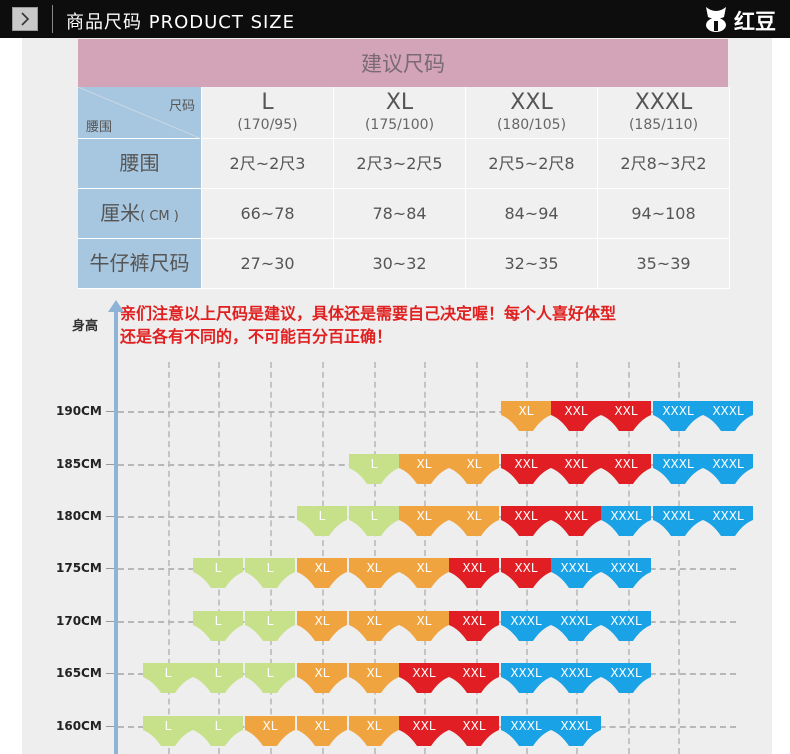 This screenshot has height=754, width=790. What do you see at coordinates (139, 263) in the screenshot?
I see `row-header-label: 牛仔裤尺码` at bounding box center [139, 263].